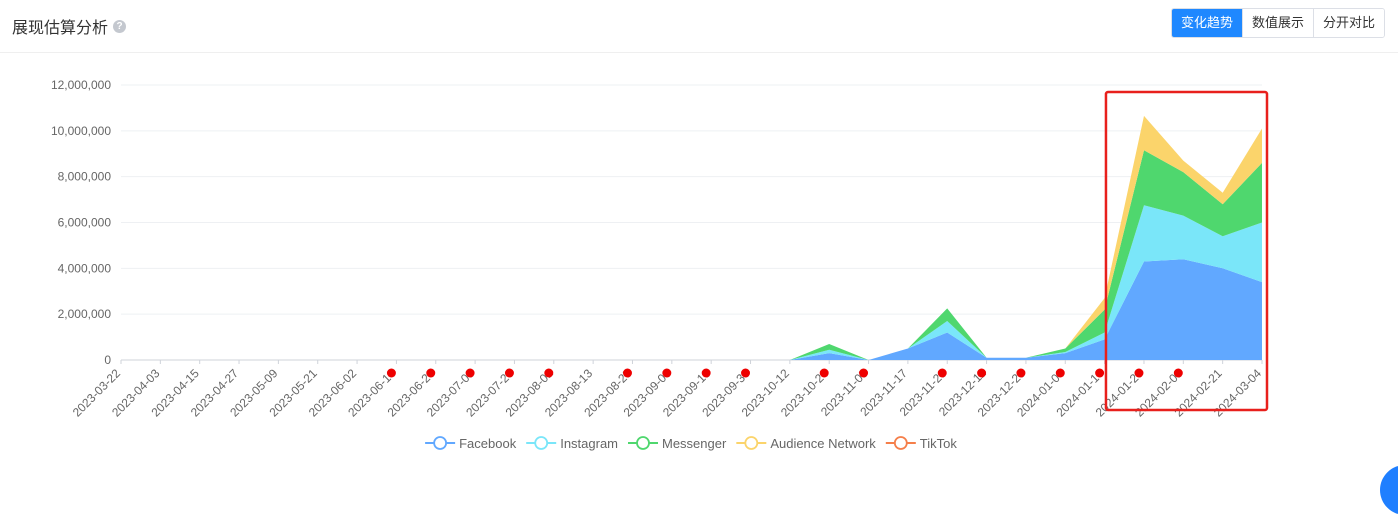  I want to click on legend-label-instagram: Instagram, so click(589, 443).